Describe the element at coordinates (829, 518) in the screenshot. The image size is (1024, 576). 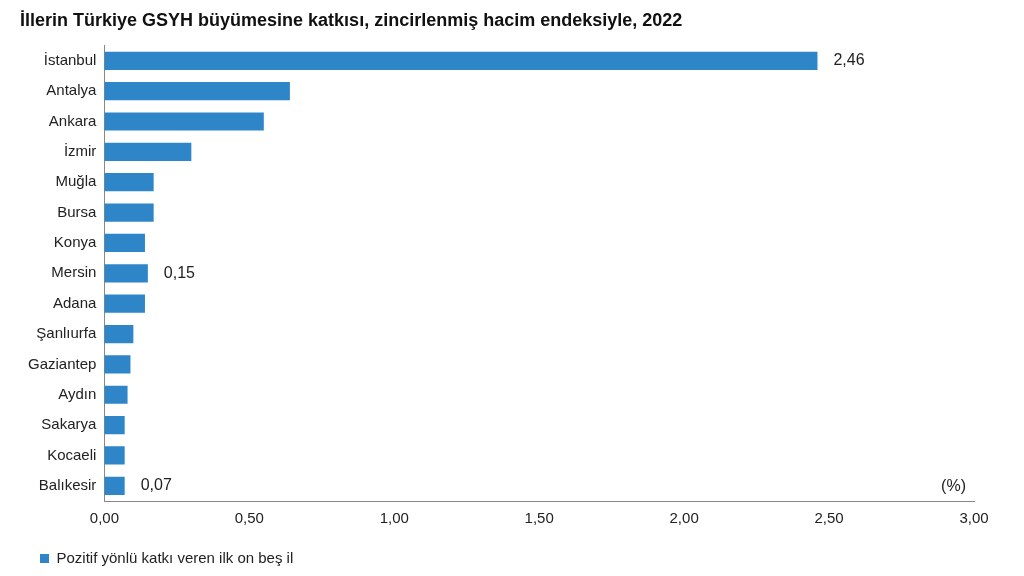
I see `x-tick-label: 2,50` at that location.